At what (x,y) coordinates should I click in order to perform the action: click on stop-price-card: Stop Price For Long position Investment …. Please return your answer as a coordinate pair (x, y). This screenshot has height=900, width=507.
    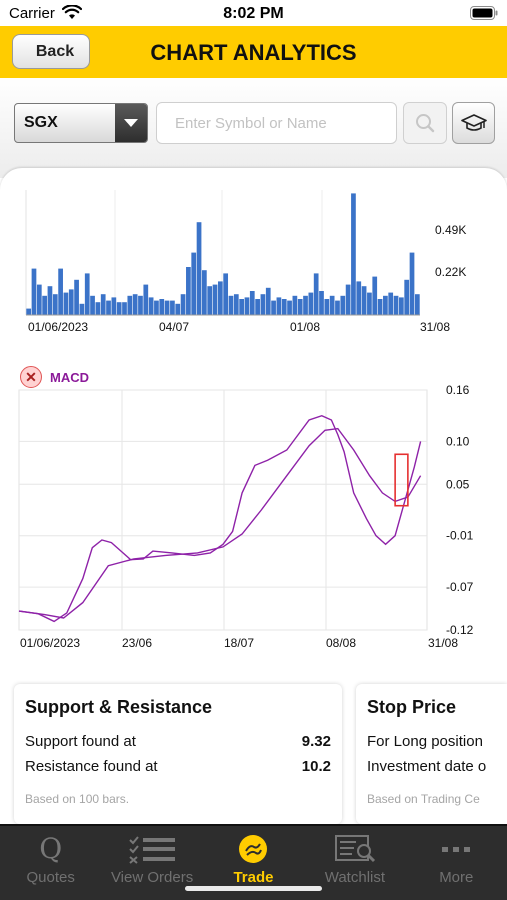
    Looking at the image, I should click on (431, 754).